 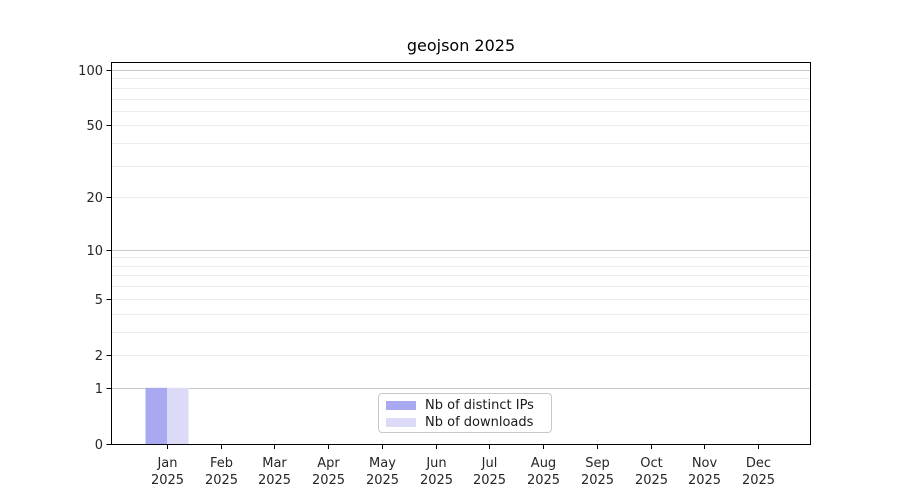 I want to click on x-tick-label-year-jul: 2025, so click(x=489, y=480).